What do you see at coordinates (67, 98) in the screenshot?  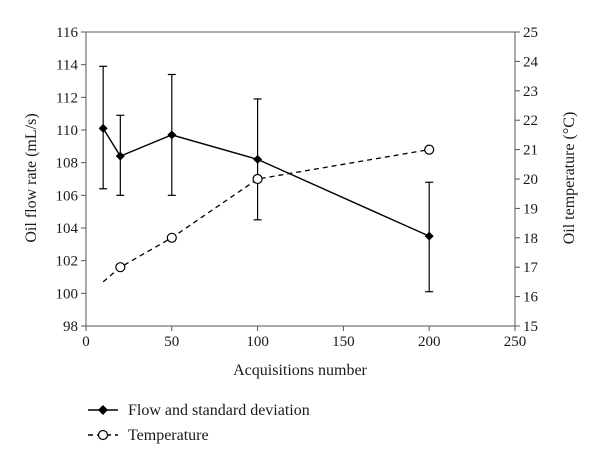 I see `y-left-tick-label: 112` at bounding box center [67, 98].